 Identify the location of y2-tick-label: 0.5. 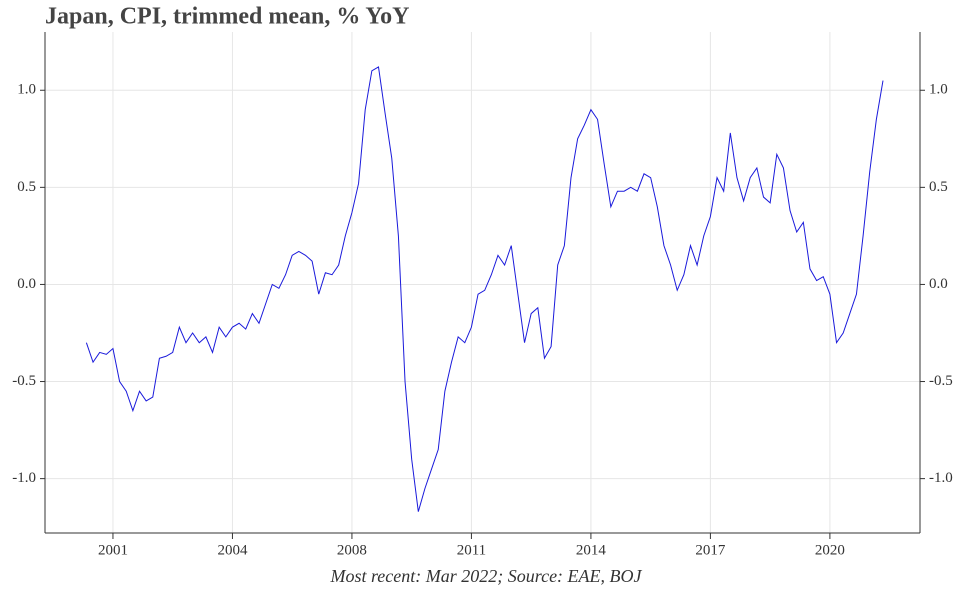
(938, 187).